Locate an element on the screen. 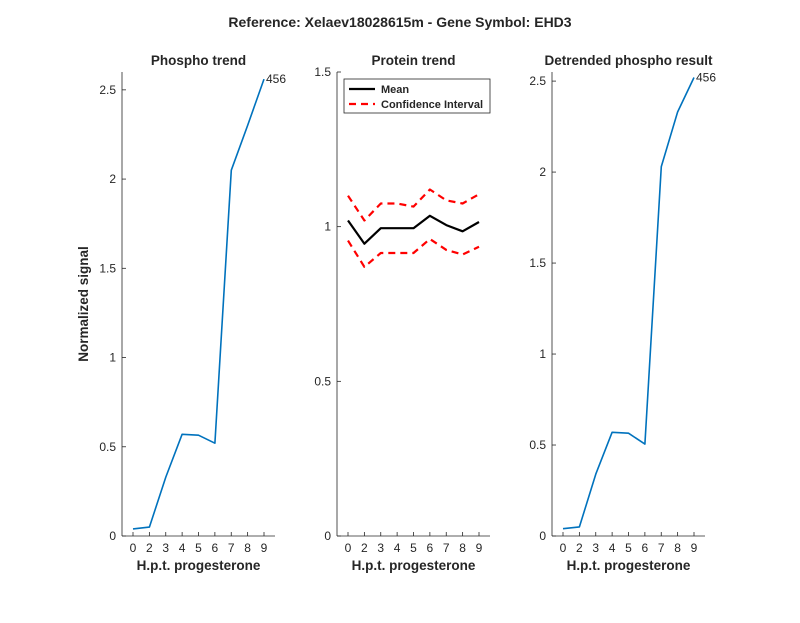 The height and width of the screenshot is (623, 800). y-axis-label: Normalized signal is located at coordinates (83, 304).